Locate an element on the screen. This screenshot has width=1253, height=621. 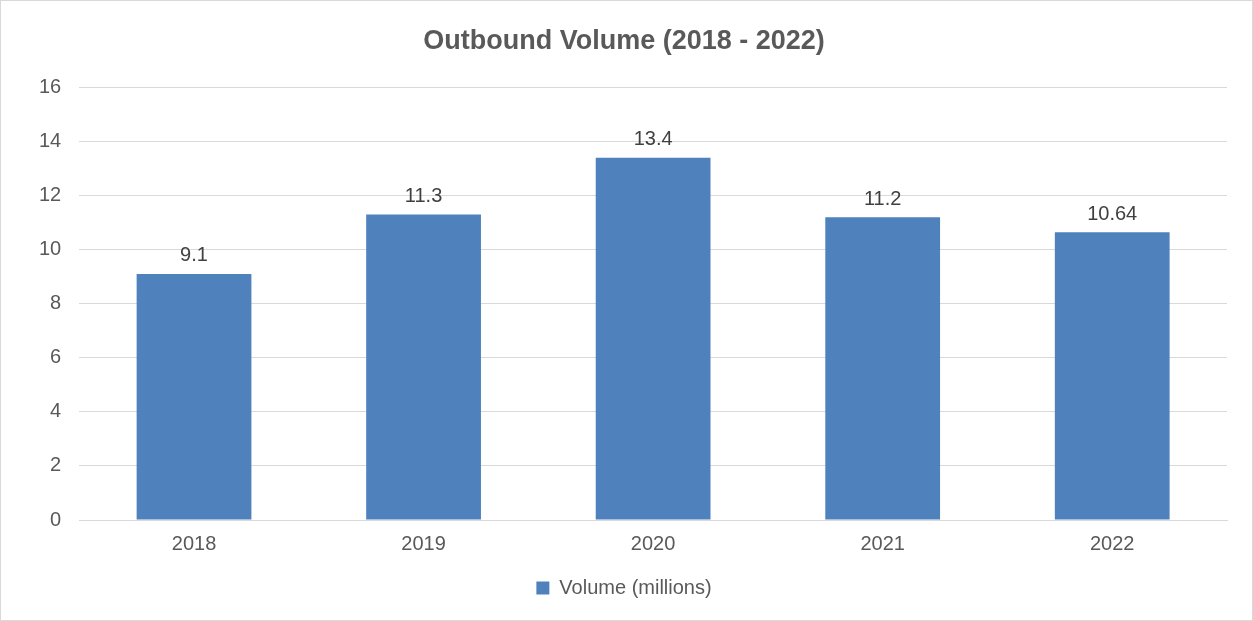
y-tick-label: 12 is located at coordinates (50, 194).